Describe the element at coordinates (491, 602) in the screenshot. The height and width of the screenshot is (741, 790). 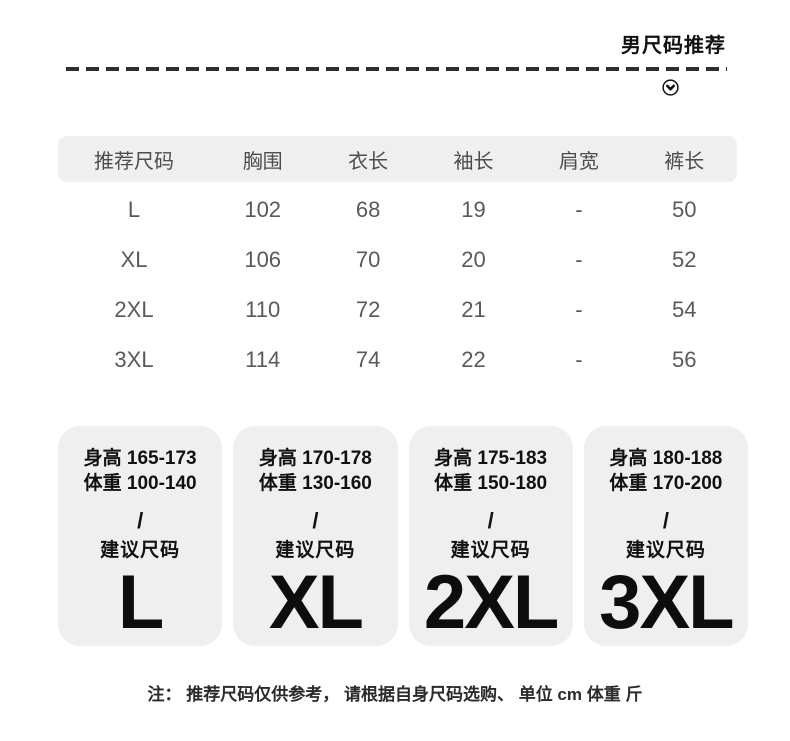
I see `card-suggested-size: 2XL` at that location.